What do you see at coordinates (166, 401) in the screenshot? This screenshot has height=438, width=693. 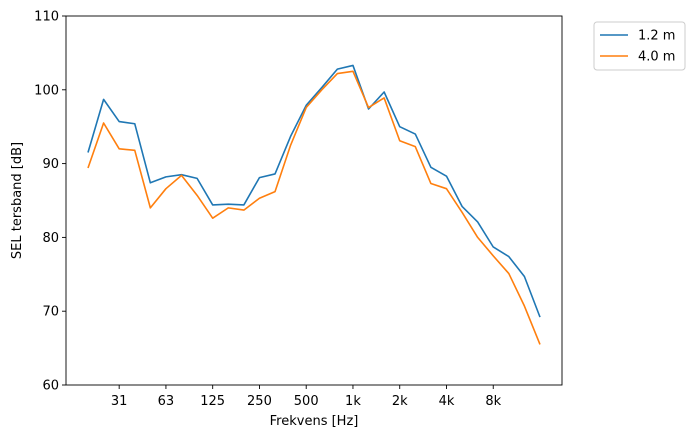 I see `x-tick-label: 63` at bounding box center [166, 401].